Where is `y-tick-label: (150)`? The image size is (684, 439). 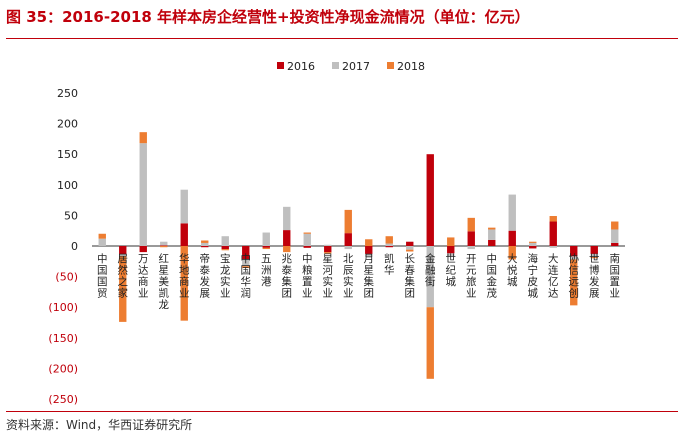 y-tick-label: (150) is located at coordinates (63, 338).